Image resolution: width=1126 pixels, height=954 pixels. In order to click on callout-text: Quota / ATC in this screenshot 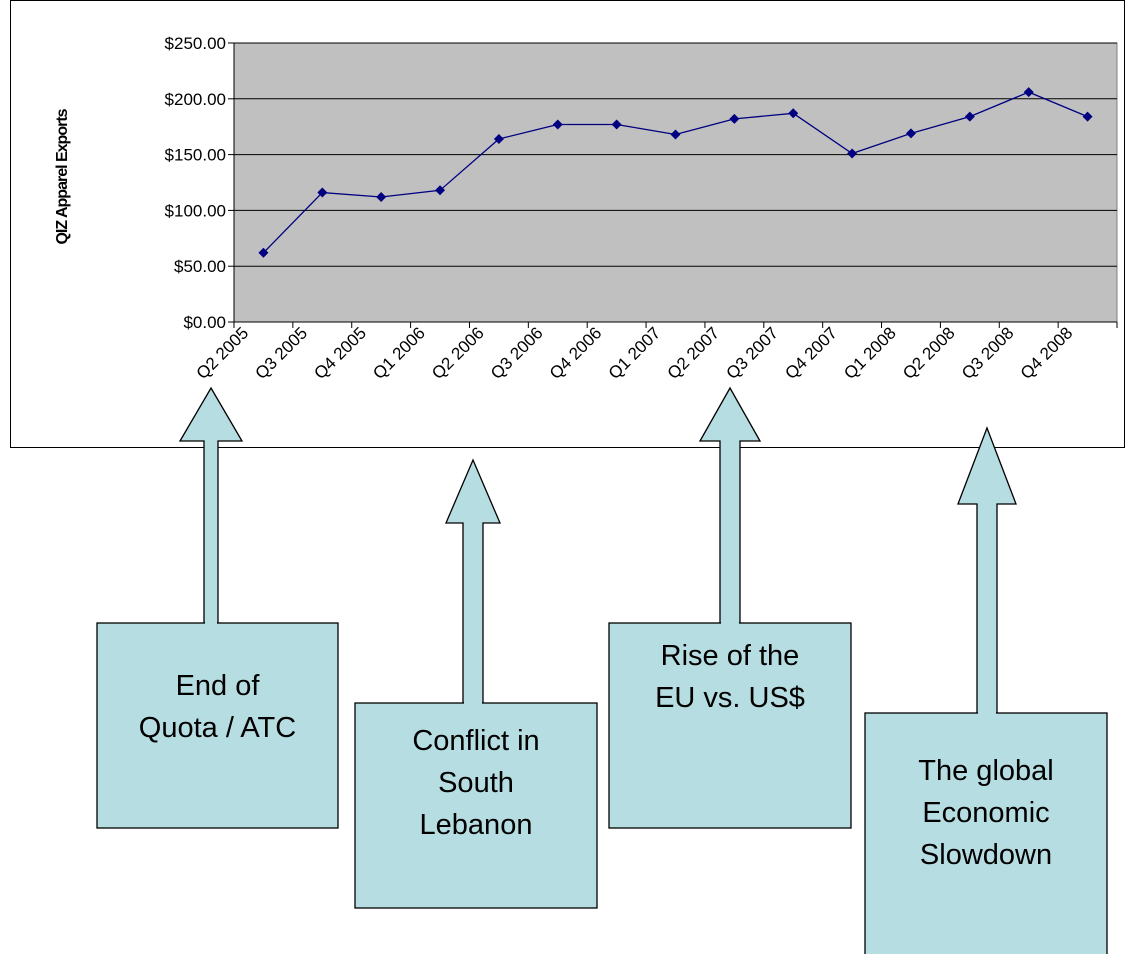, I will do `click(217, 728)`.